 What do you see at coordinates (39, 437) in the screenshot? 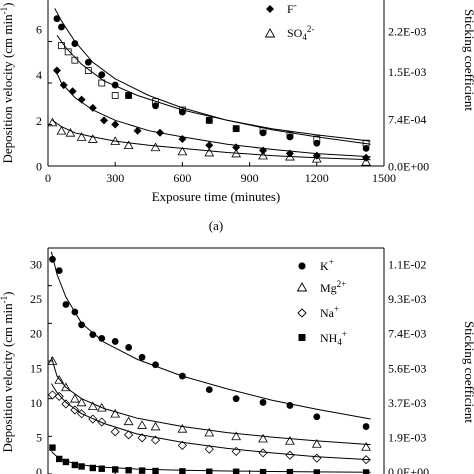
I see `y-tick-label: 5` at bounding box center [39, 437].